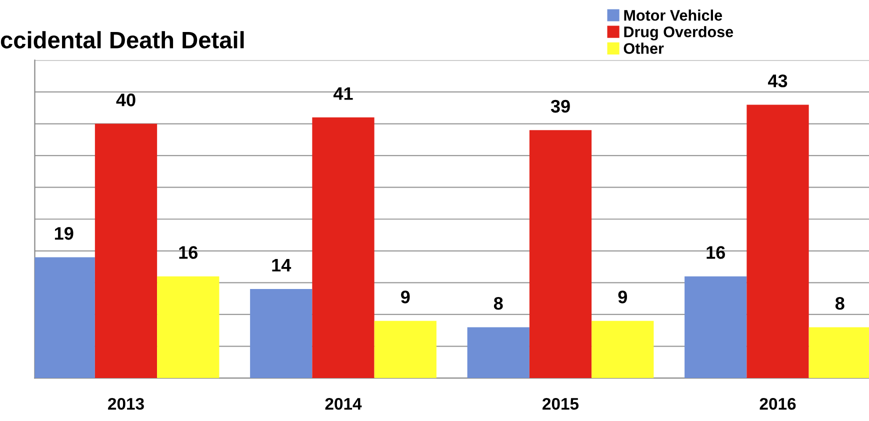  I want to click on x-tick-label: 2014, so click(343, 404).